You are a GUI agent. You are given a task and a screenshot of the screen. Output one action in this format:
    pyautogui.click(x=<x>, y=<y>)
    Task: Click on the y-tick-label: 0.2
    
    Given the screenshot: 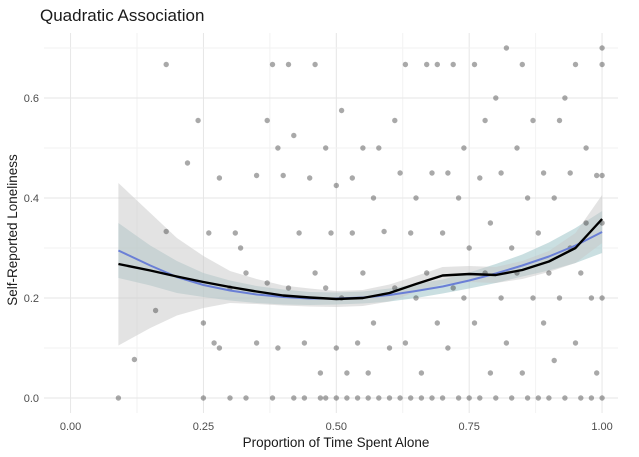 What is the action you would take?
    pyautogui.click(x=31, y=299)
    